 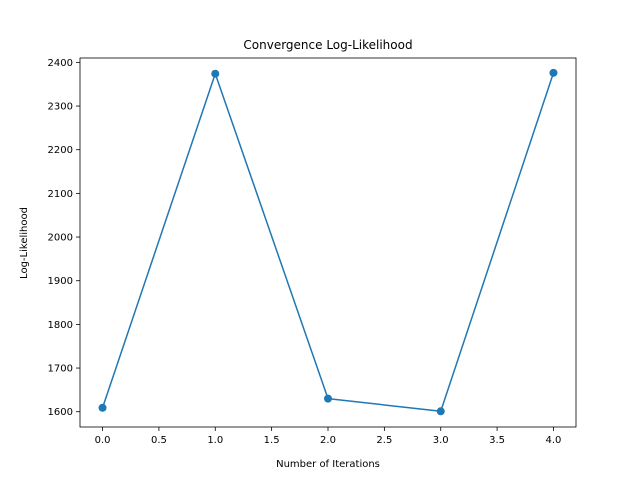 What do you see at coordinates (497, 440) in the screenshot?
I see `x-tick-label: 3.5` at bounding box center [497, 440].